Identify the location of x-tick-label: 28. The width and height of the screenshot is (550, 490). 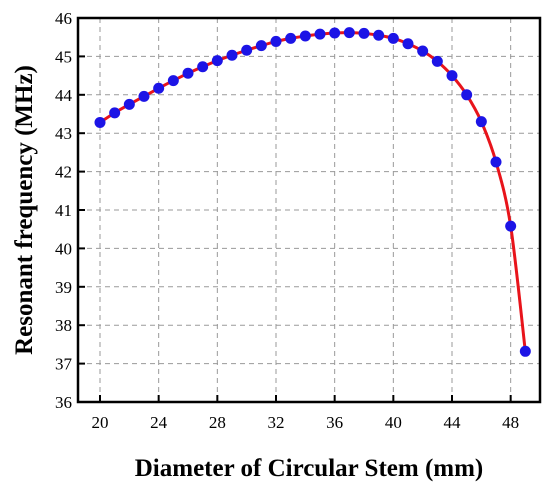
(217, 422).